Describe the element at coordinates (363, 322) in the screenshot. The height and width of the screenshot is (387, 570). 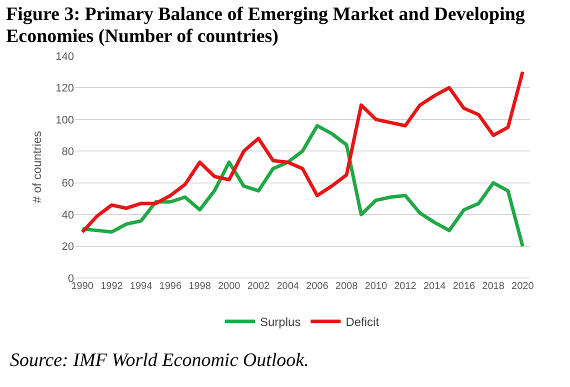
I see `legend-label: Deficit` at that location.